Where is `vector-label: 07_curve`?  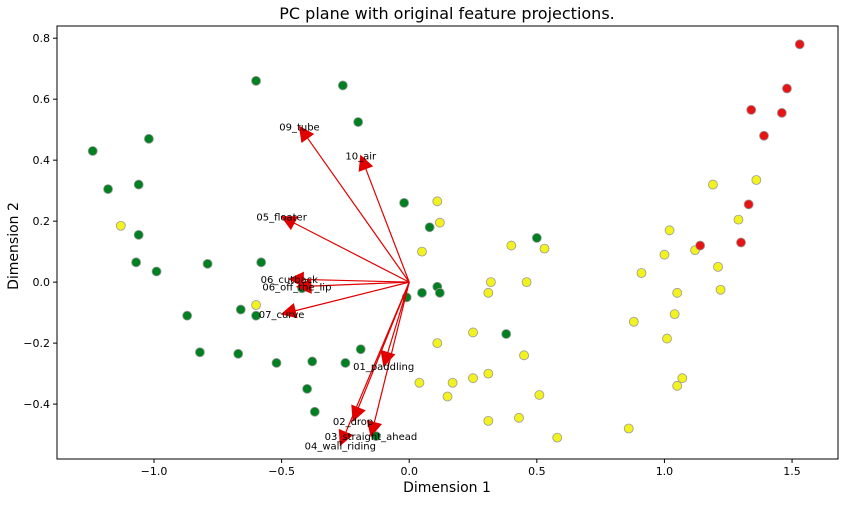 vector-label: 07_curve is located at coordinates (282, 315).